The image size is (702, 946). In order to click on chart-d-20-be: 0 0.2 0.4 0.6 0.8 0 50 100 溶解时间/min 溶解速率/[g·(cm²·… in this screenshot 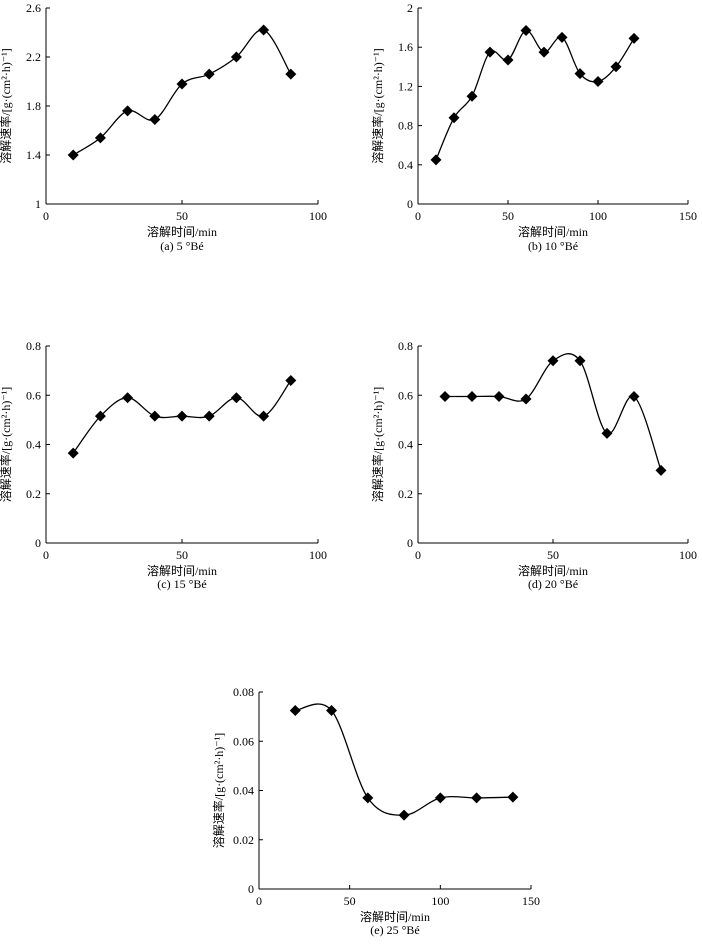, I will do `click(533, 465)`.